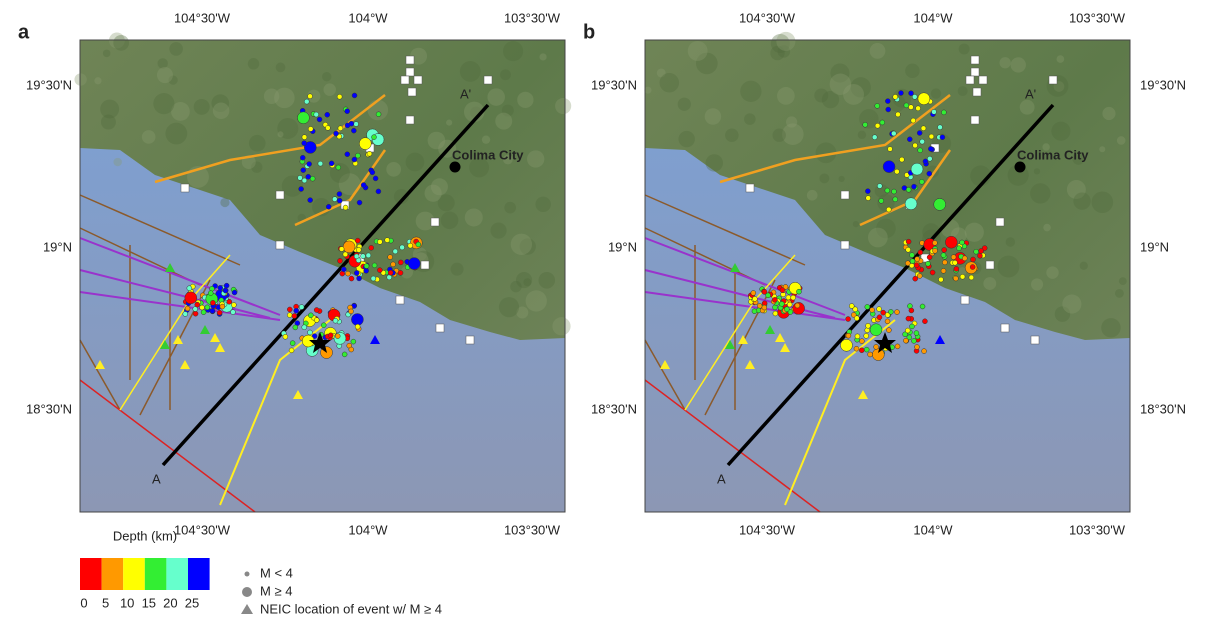  I want to click on depth-swatch, so click(177, 574).